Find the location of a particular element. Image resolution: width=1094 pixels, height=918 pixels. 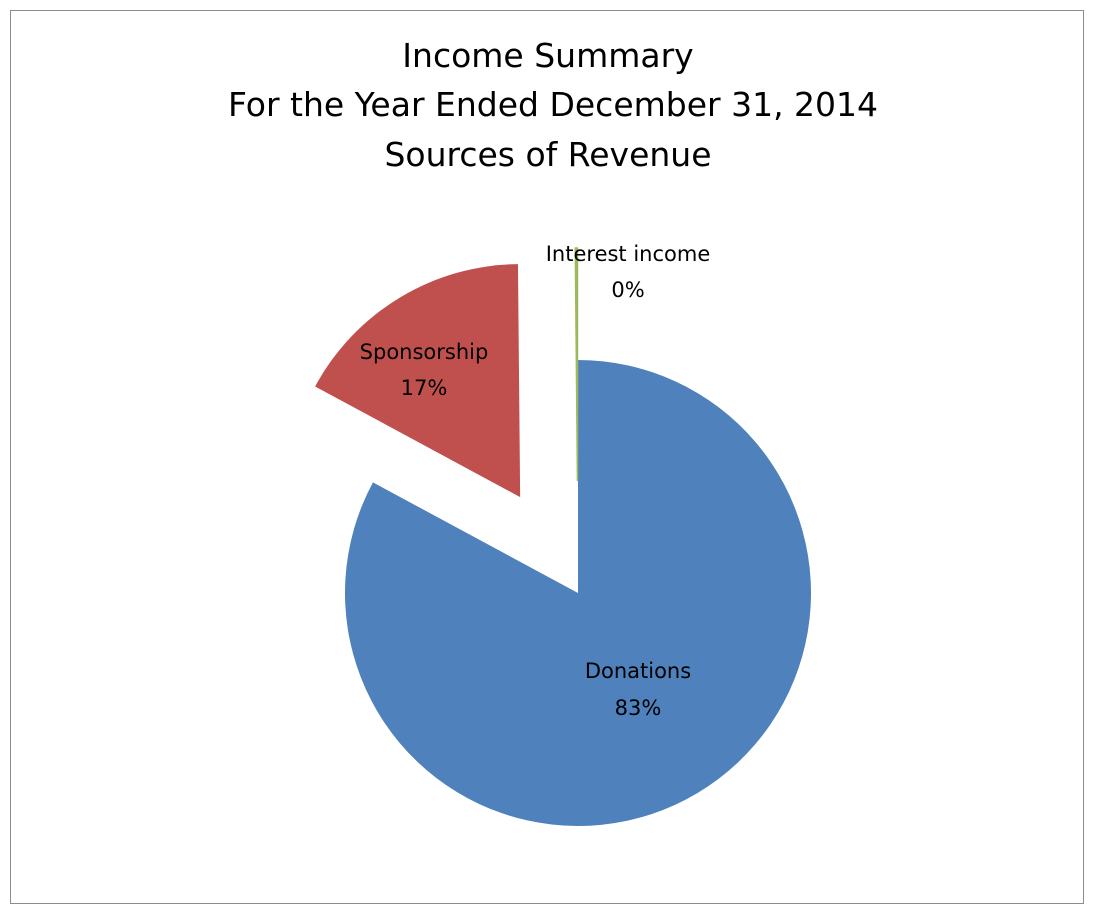

data-label-percent-sponsorship: 17% is located at coordinates (424, 388).